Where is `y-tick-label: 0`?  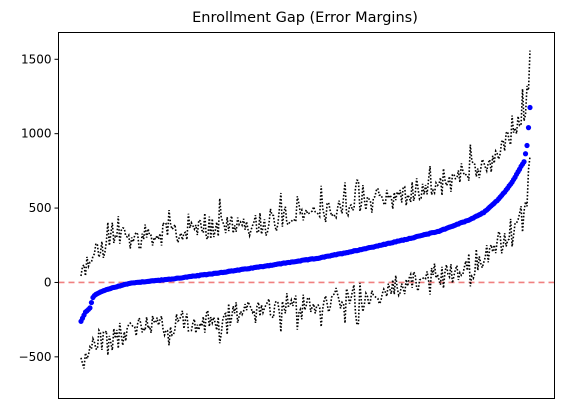
y-tick-label: 0 is located at coordinates (48, 282).